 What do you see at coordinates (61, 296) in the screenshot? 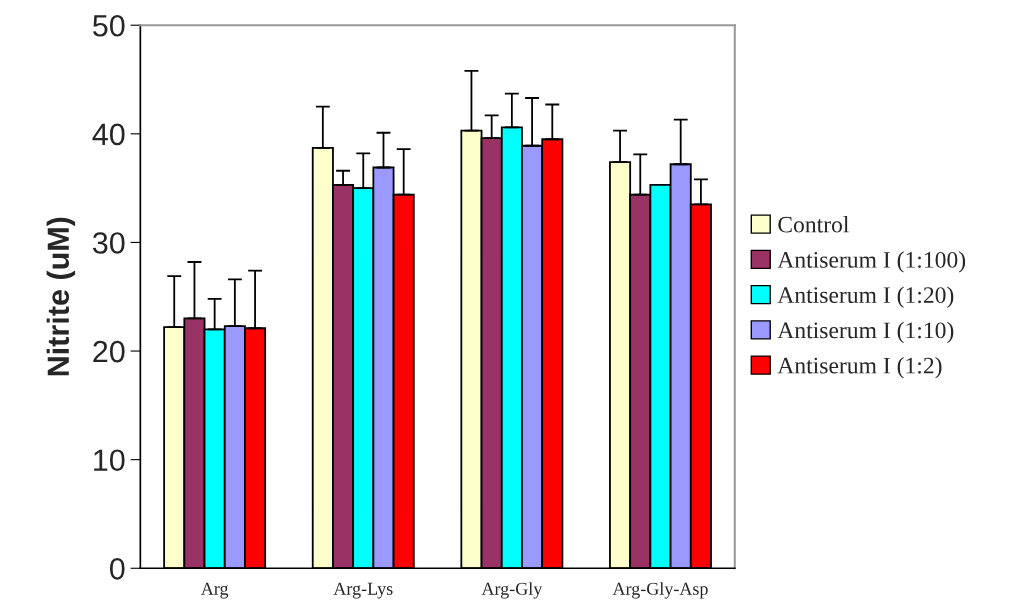
I see `y-axis-title: Nitrite (uM)` at bounding box center [61, 296].